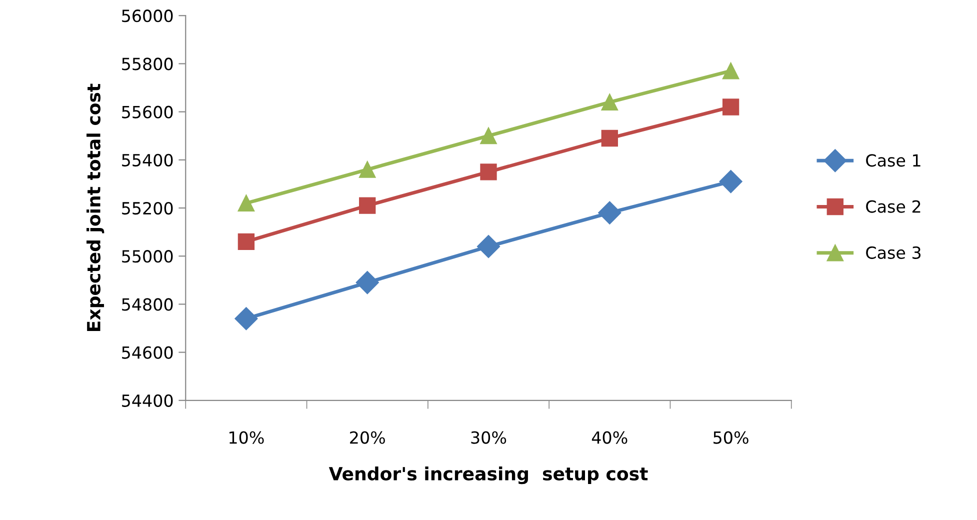  I want to click on y-tick-label: 56000, so click(147, 16).